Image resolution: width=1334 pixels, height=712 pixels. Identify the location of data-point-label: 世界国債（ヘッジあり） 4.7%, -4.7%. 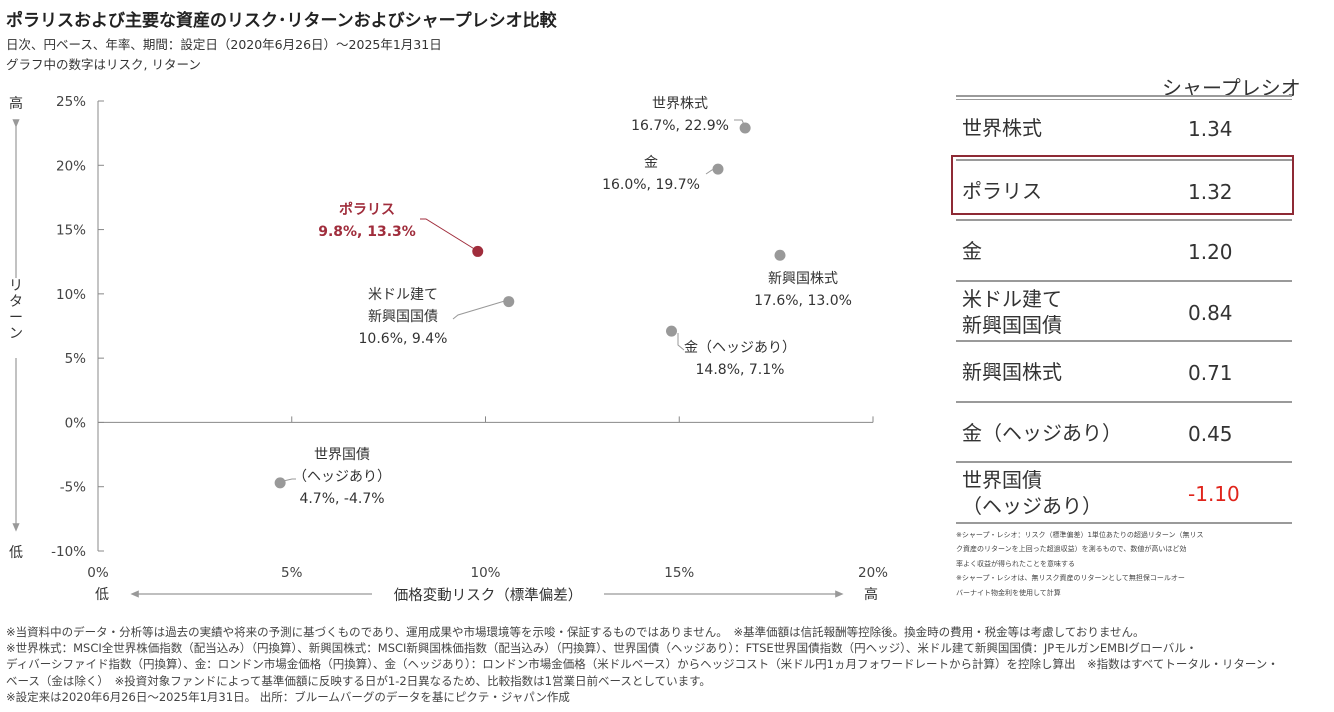
(342, 477).